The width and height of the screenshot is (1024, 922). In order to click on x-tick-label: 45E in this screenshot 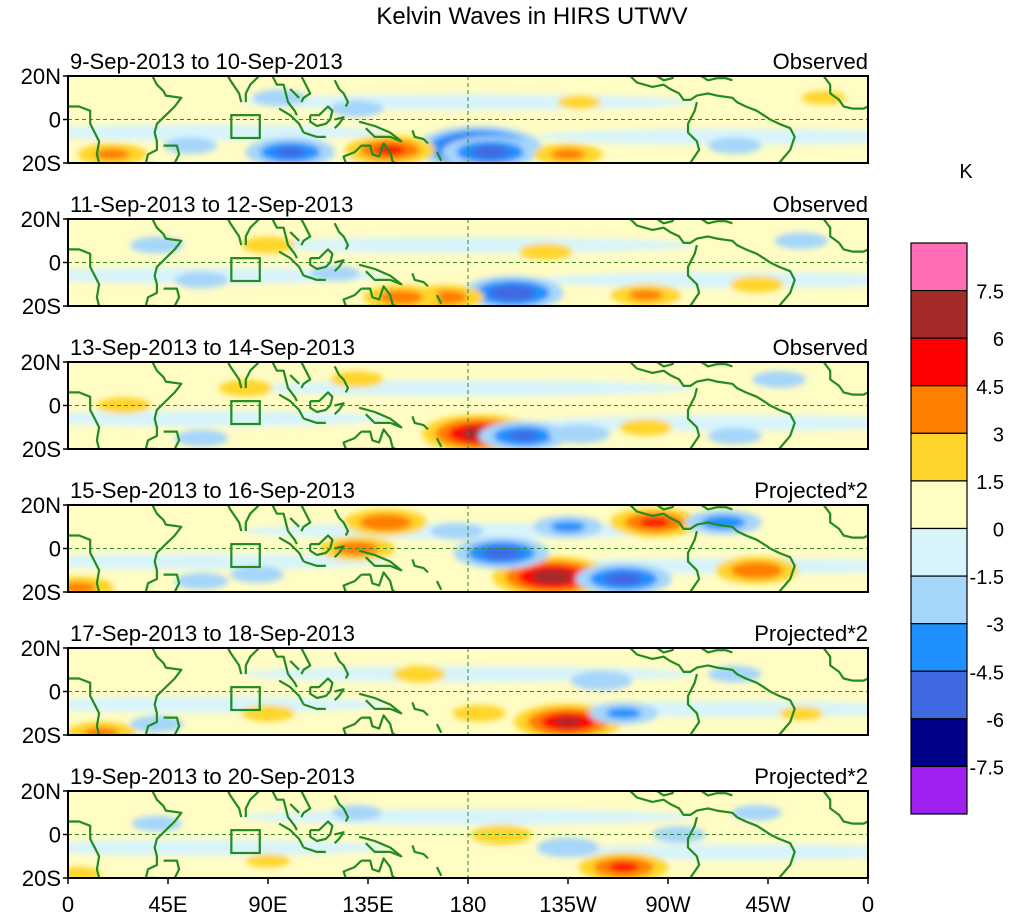, I will do `click(167, 904)`.